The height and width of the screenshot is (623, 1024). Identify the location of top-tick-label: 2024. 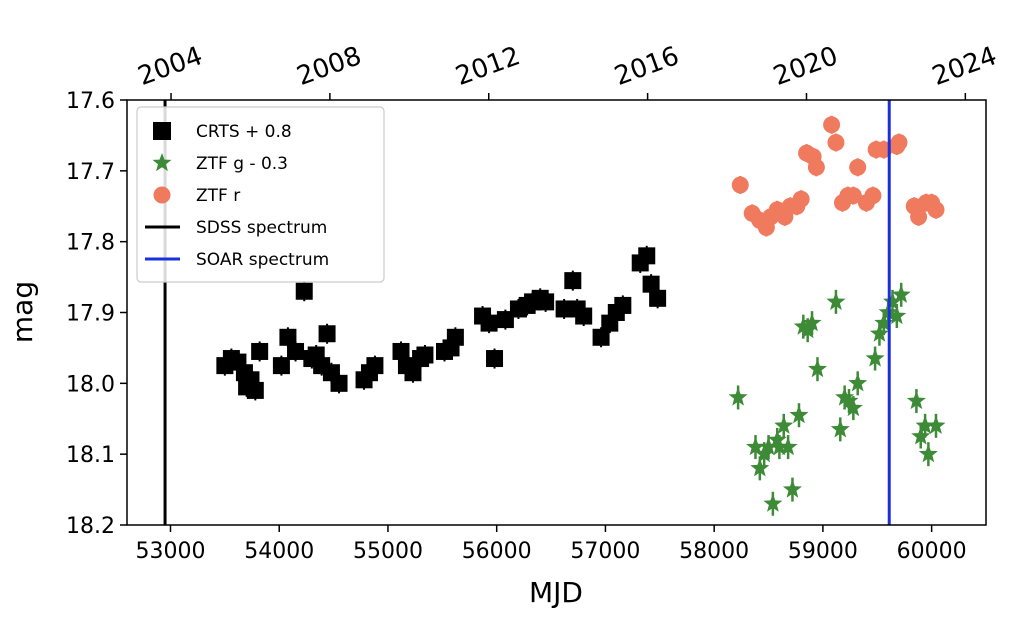
(964, 66).